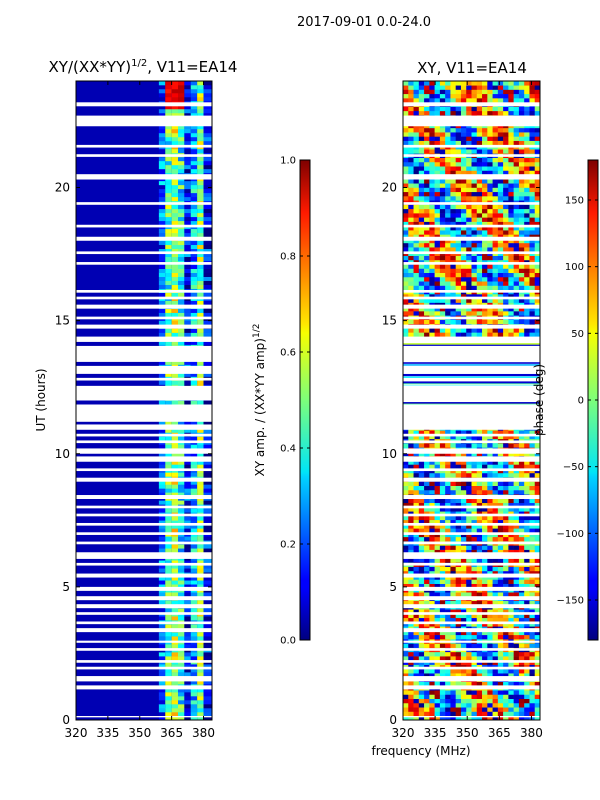 This screenshot has width=600, height=800. Describe the element at coordinates (403, 733) in the screenshot. I see `x-tick-label: 320` at that location.